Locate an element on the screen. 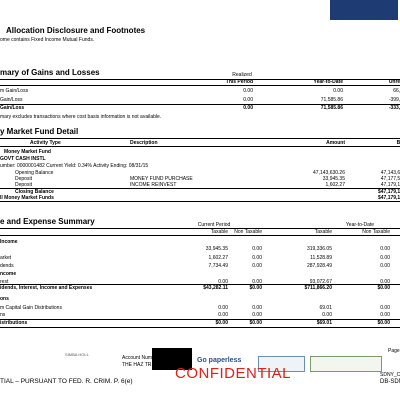  text: Amount is located at coordinates (335, 143).